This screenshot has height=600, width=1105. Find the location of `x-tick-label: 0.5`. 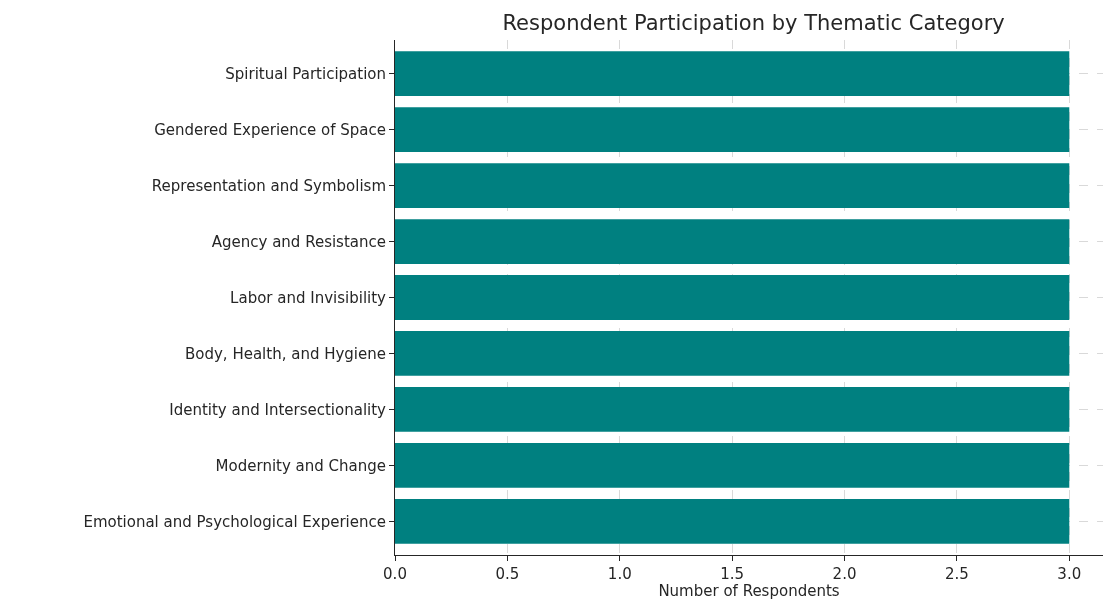

x-tick-label: 0.5 is located at coordinates (507, 574).